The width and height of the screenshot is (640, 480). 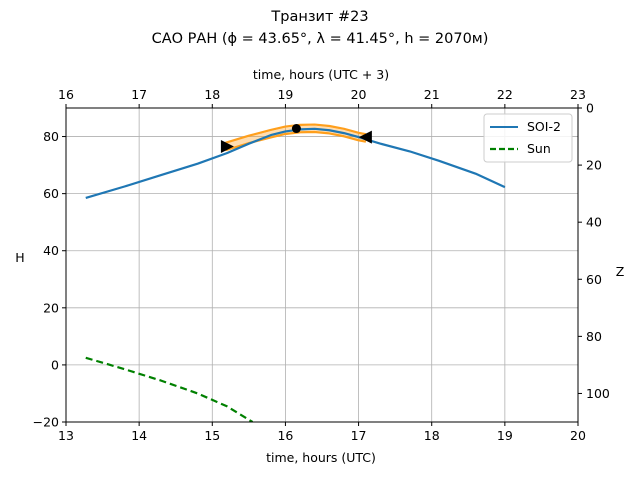 What do you see at coordinates (590, 108) in the screenshot?
I see `y-right-tick-label: 0` at bounding box center [590, 108].